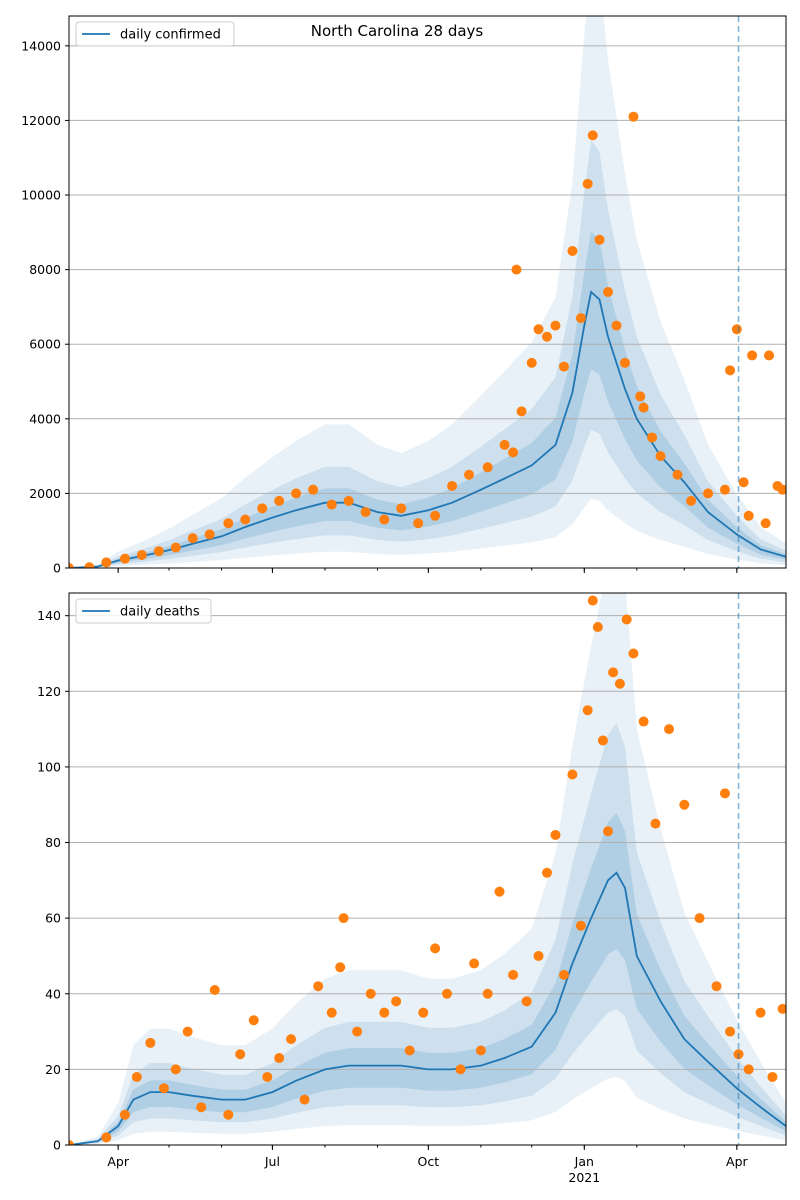  What do you see at coordinates (41, 120) in the screenshot?
I see `y-tick-label: 12000` at bounding box center [41, 120].